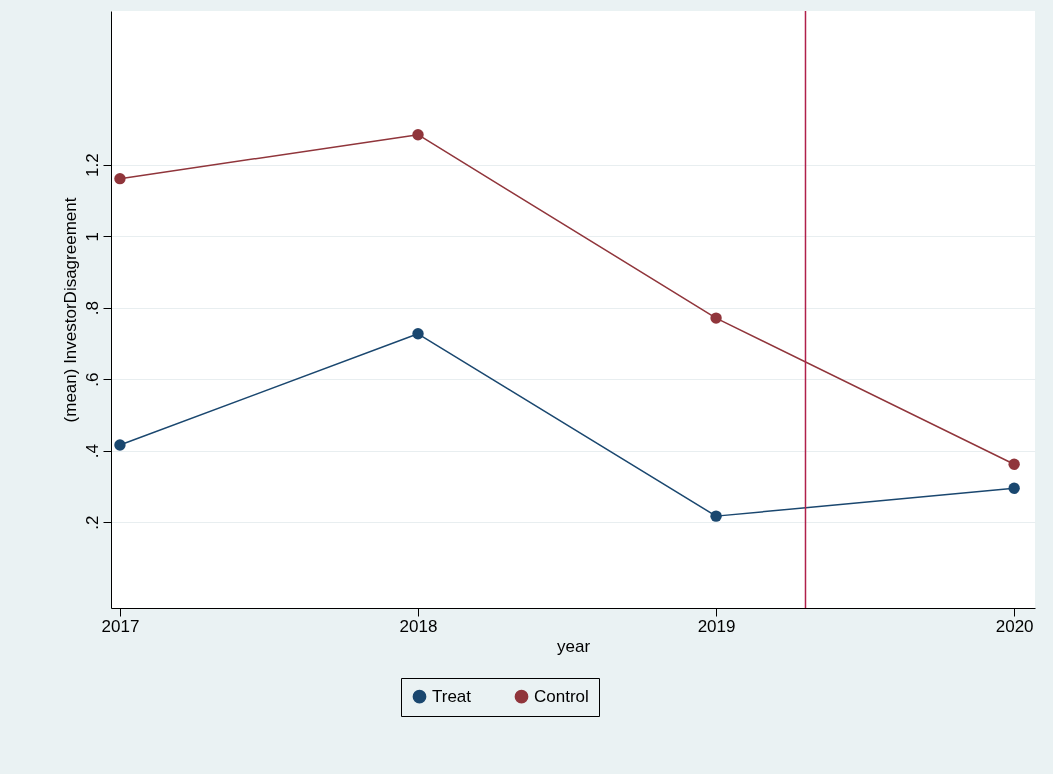 The image size is (1053, 774). Describe the element at coordinates (418, 626) in the screenshot. I see `x-tick-label: 2018` at that location.